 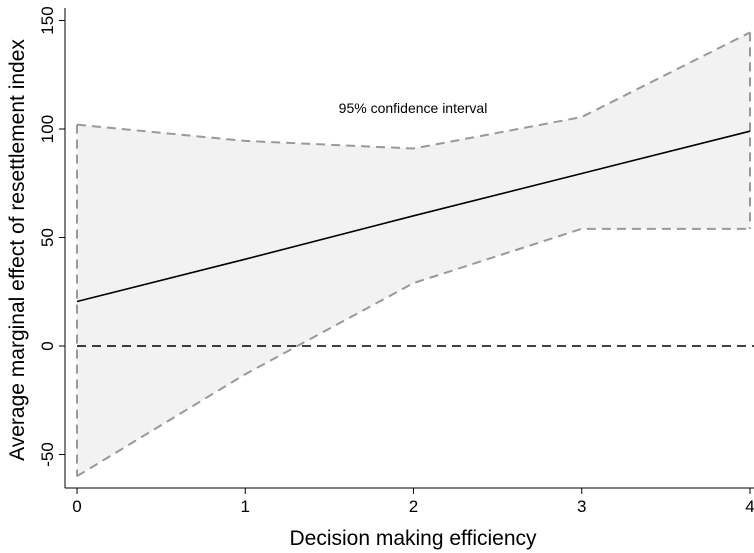 I want to click on annotation-label: 95% confidence interval, so click(x=413, y=108).